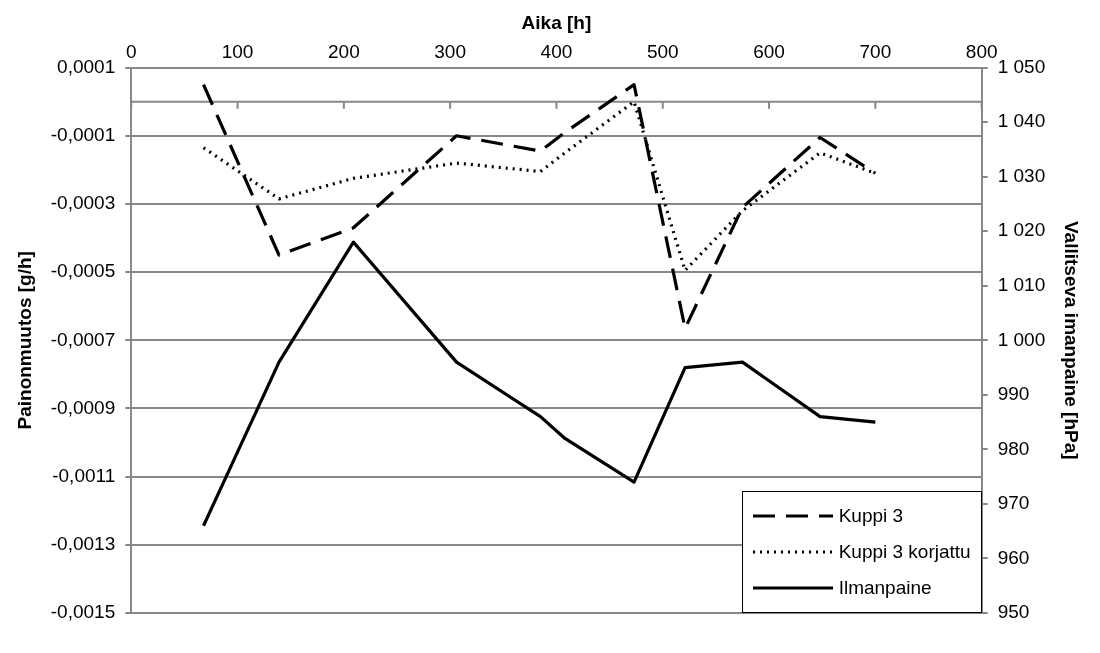  What do you see at coordinates (1013, 612) in the screenshot?
I see `y2-tick-label: 950` at bounding box center [1013, 612].